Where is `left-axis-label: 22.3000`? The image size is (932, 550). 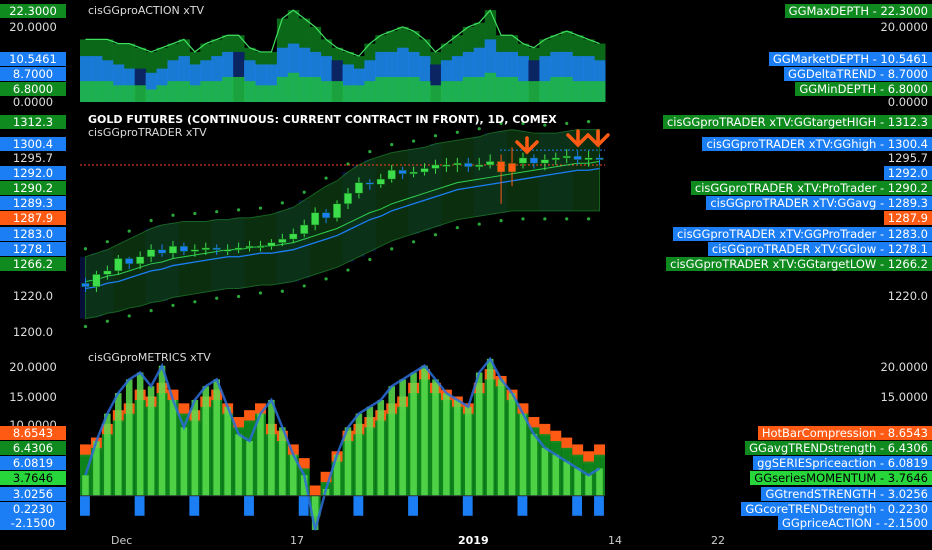
left-axis-label: 22.3000 is located at coordinates (33, 11).